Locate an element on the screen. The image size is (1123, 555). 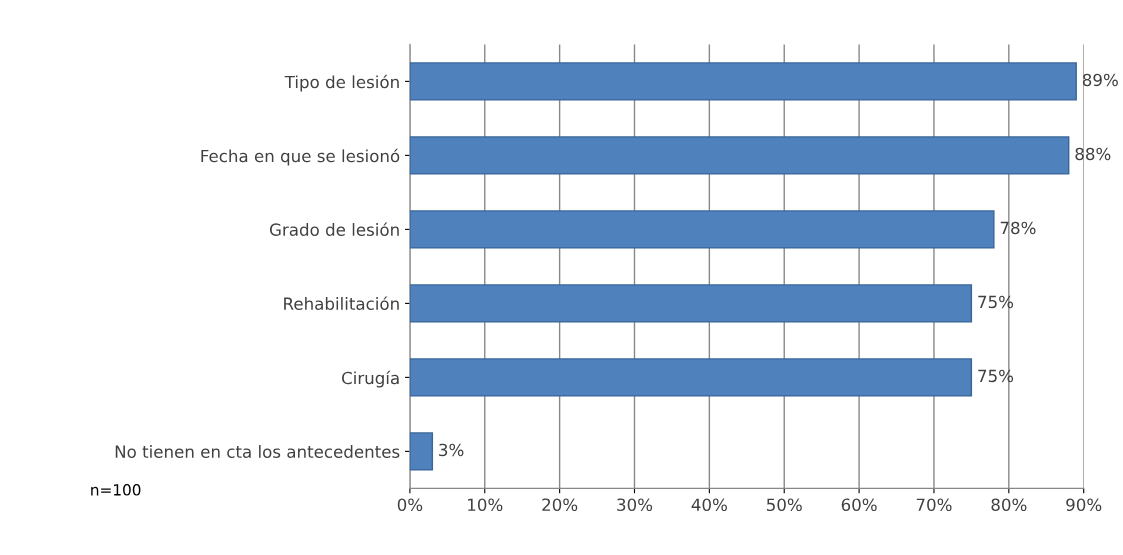
x-tick-label: 40% is located at coordinates (709, 505).